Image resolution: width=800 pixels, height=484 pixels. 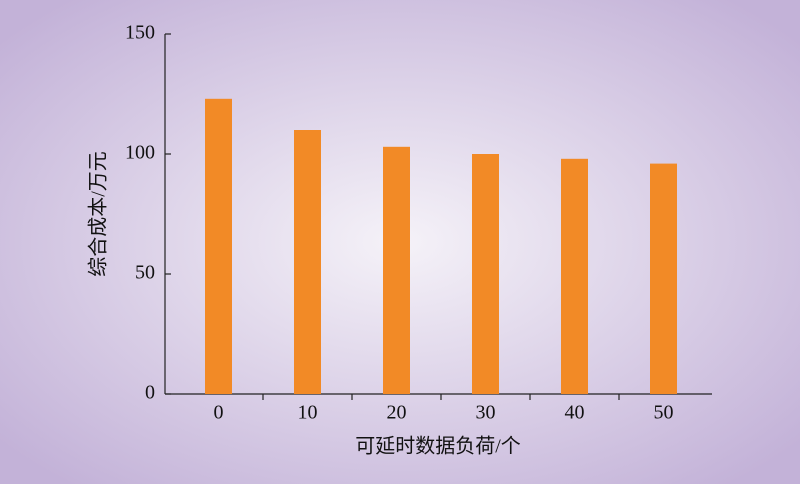 What do you see at coordinates (664, 413) in the screenshot?
I see `x-tick-label: 50` at bounding box center [664, 413].